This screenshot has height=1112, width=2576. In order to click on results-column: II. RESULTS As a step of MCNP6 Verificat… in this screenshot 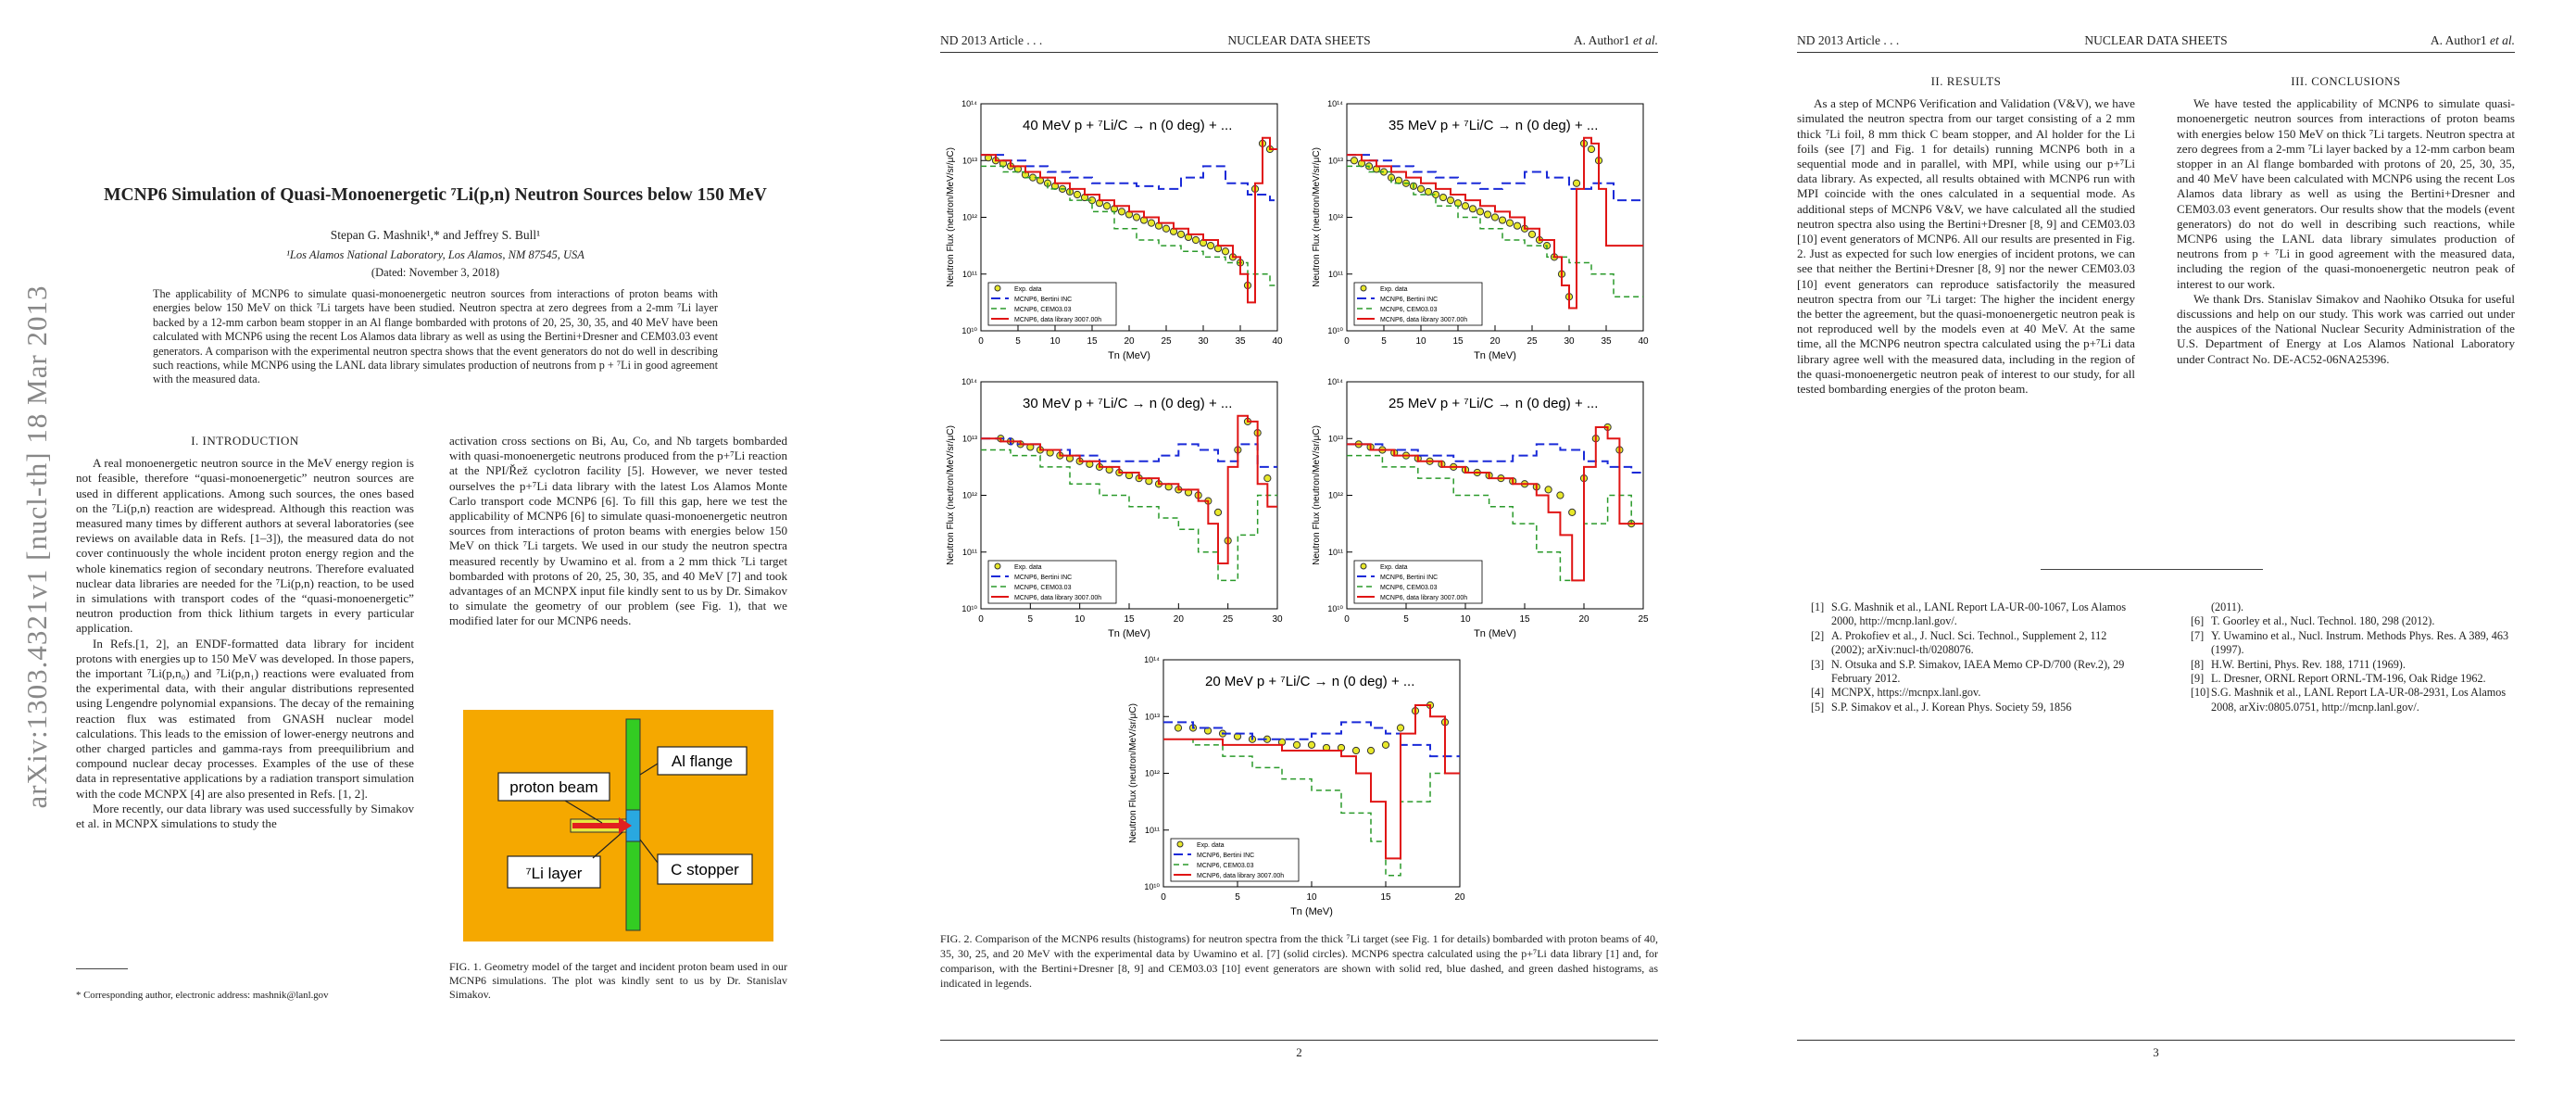, I will do `click(1966, 235)`.